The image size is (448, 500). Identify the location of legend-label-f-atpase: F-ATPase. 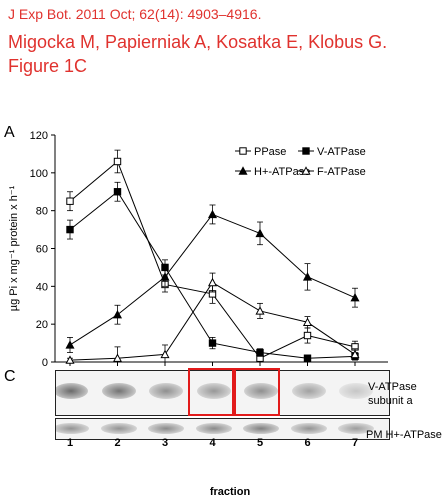
(341, 172).